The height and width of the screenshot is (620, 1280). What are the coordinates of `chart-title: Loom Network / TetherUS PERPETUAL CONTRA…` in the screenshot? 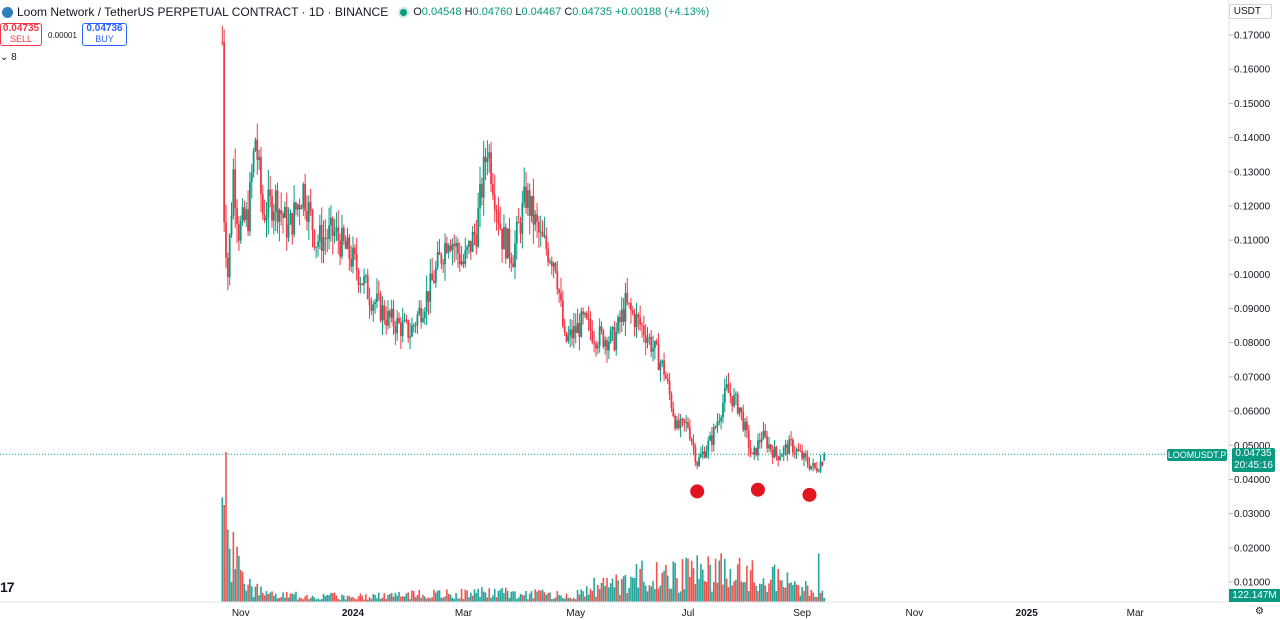 It's located at (203, 12).